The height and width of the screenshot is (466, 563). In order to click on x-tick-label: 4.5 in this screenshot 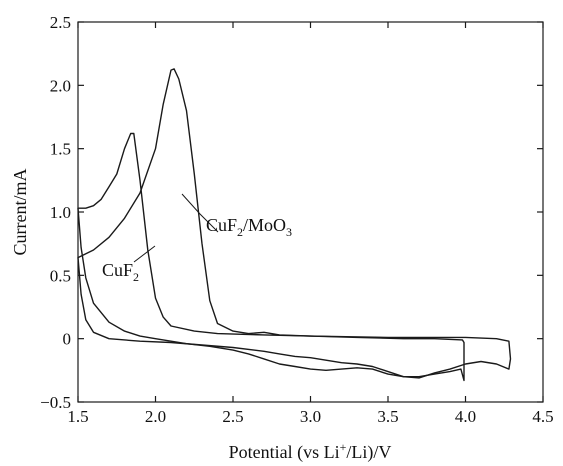, I will do `click(542, 416)`.